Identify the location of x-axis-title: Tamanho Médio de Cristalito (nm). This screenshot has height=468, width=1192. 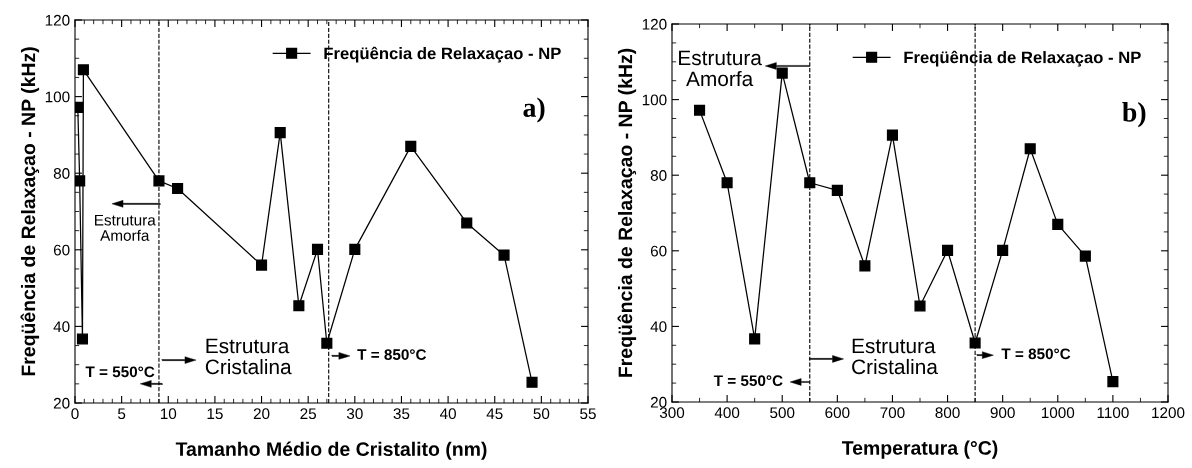
(331, 450).